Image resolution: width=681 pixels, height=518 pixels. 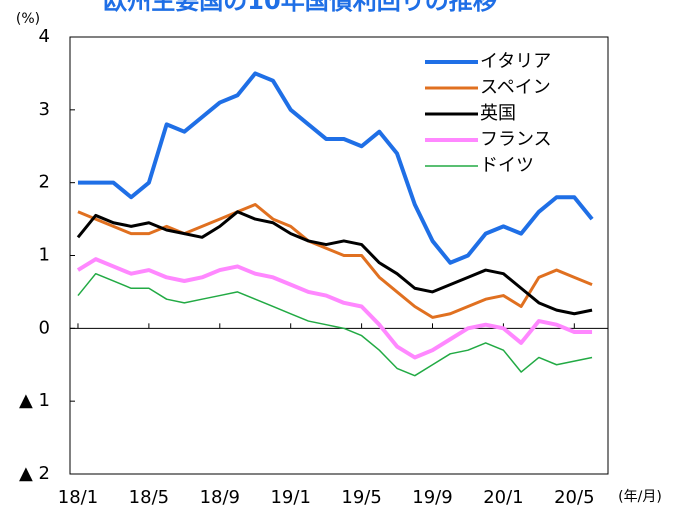 I want to click on y-tick-label: ▲ 1, so click(x=34, y=400).